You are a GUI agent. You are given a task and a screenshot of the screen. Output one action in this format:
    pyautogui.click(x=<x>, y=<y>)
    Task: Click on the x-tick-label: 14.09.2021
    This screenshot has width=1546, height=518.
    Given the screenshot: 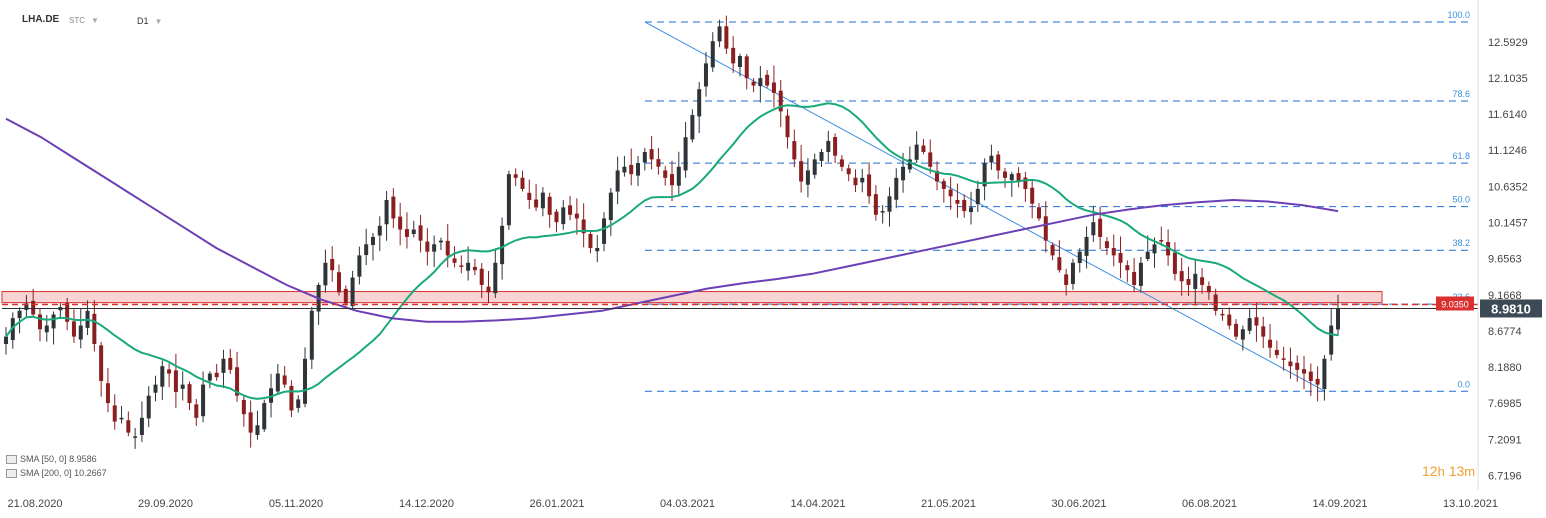 What is the action you would take?
    pyautogui.click(x=1339, y=504)
    